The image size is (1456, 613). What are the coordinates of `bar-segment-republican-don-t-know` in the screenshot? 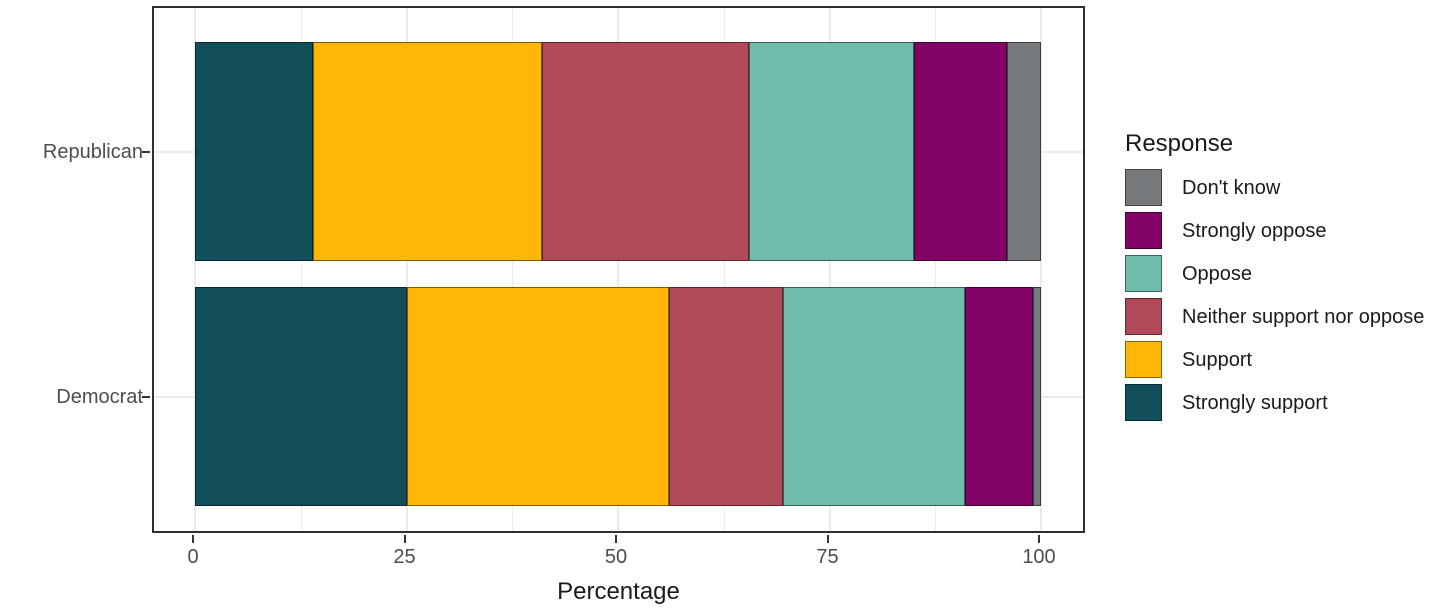 It's located at (1024, 151).